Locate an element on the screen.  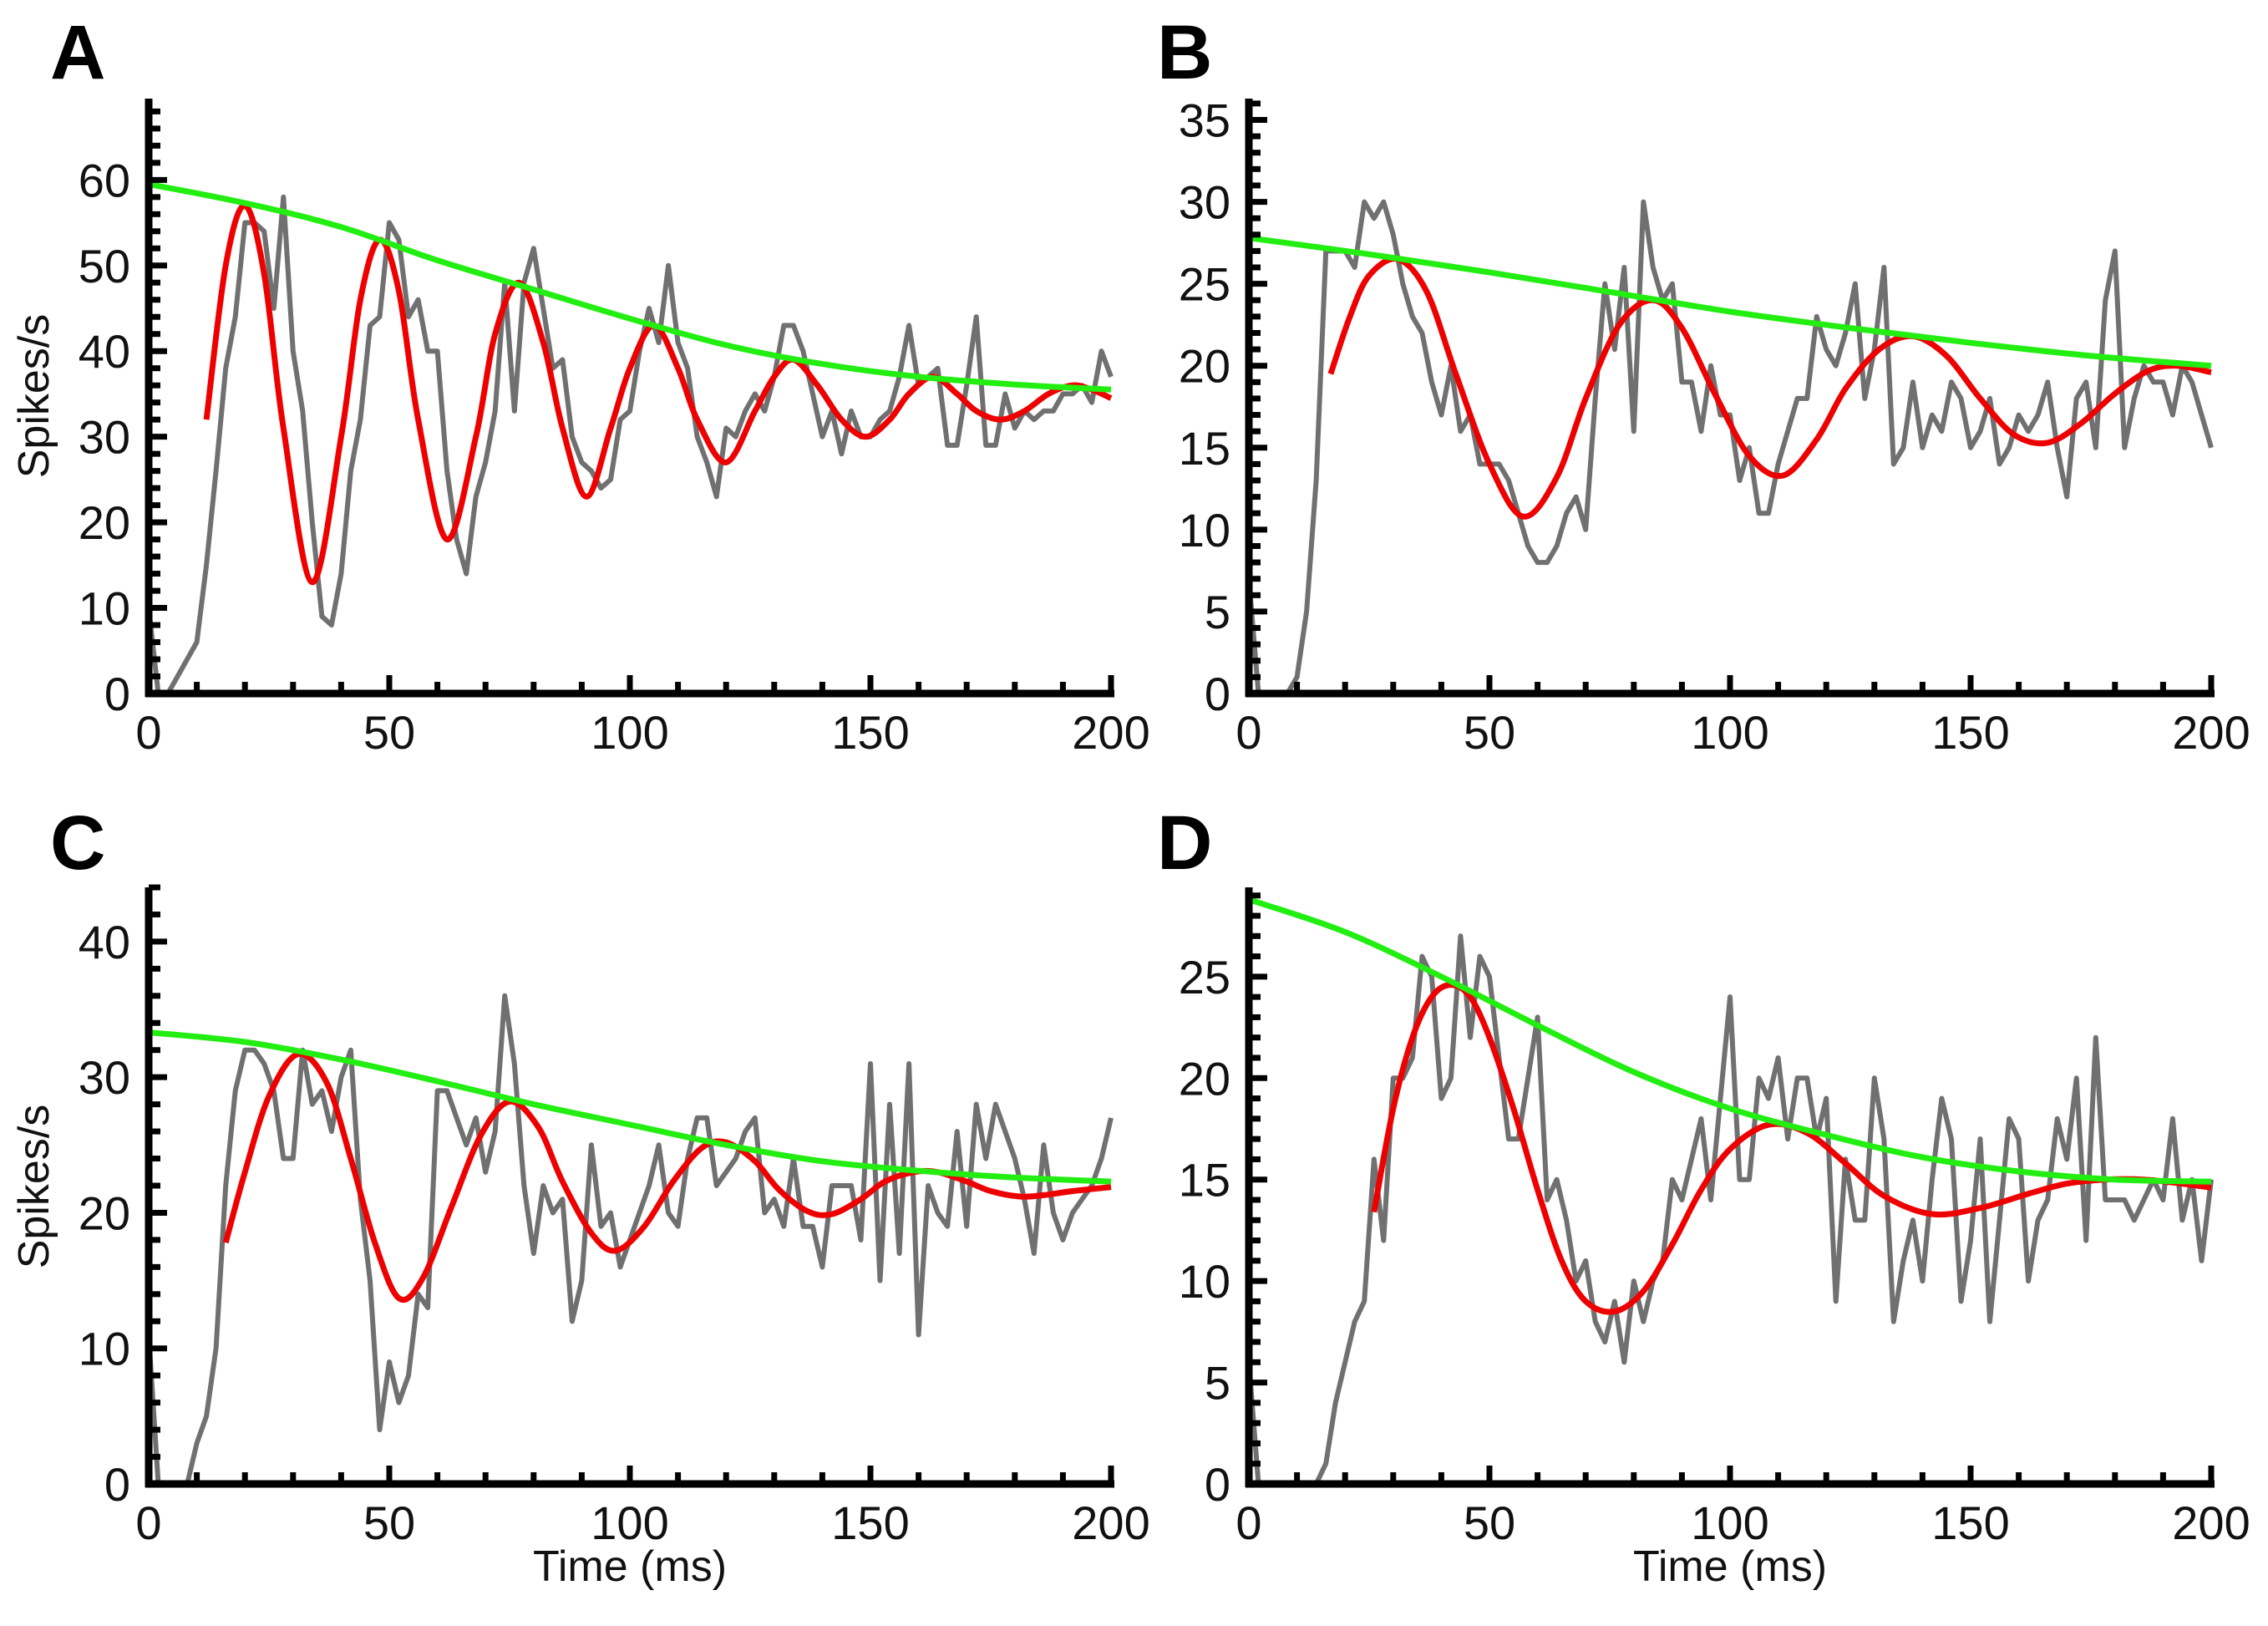
plot-area-c is located at coordinates (631, 1238).